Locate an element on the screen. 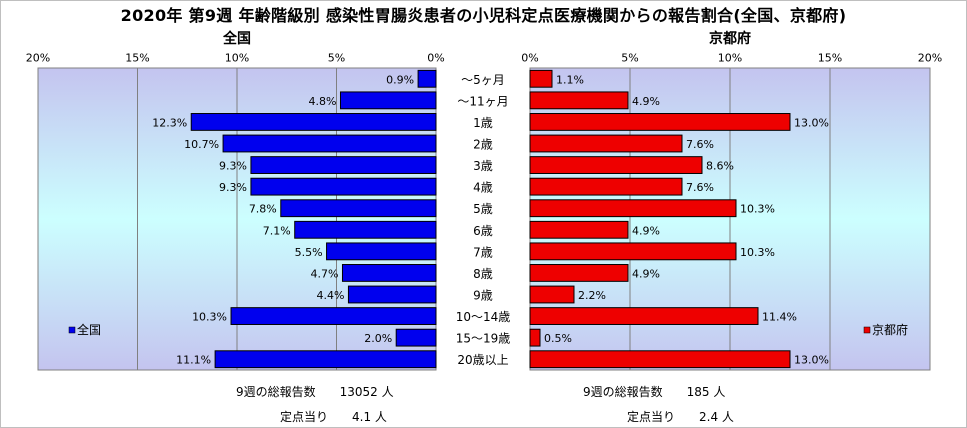 The width and height of the screenshot is (967, 428). national-legend-label: 全国 is located at coordinates (89, 329).